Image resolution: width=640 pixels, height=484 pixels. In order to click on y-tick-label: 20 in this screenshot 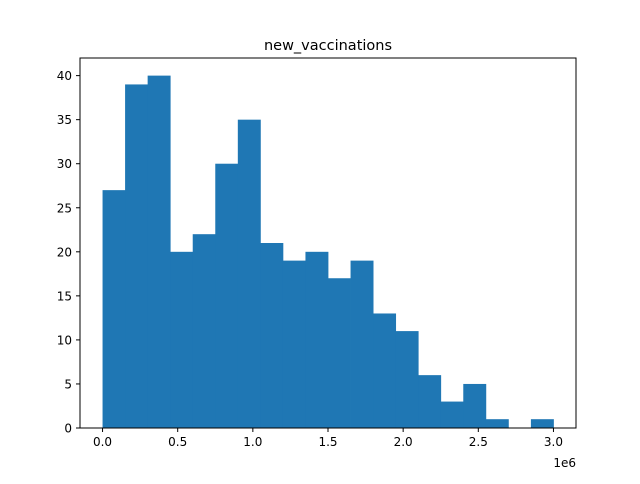, I will do `click(64, 252)`.